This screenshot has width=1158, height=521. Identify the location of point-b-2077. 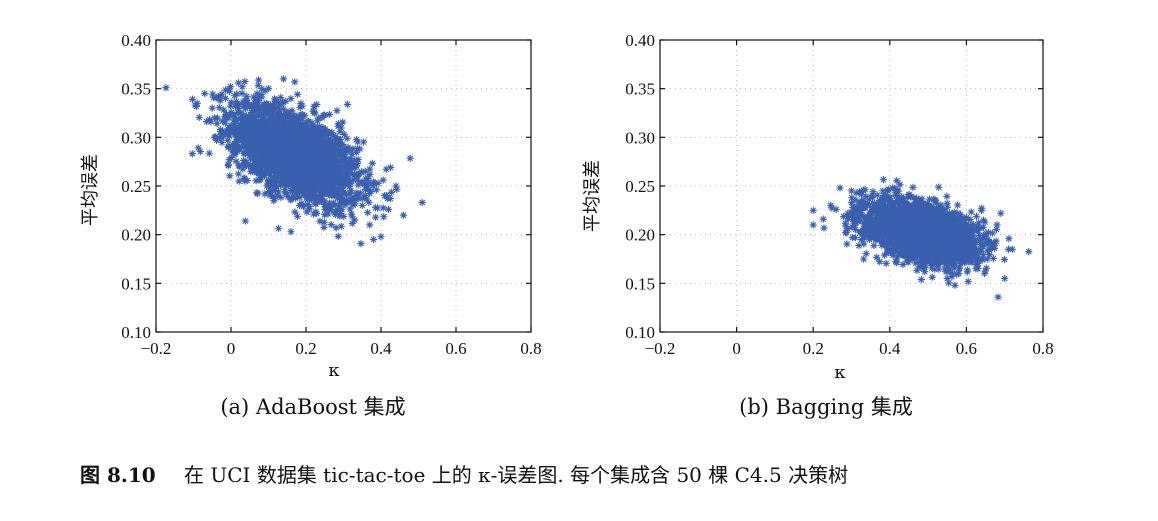
(982, 239).